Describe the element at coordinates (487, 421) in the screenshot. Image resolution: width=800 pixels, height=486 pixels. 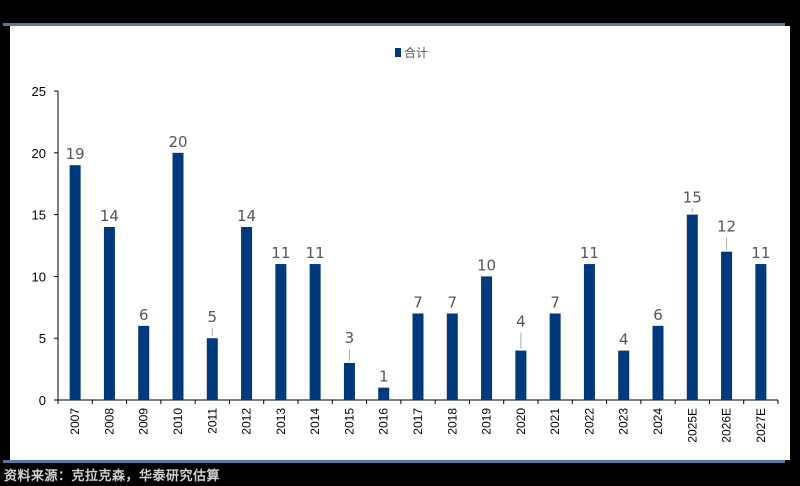
I see `x-tick-label: 2019` at that location.